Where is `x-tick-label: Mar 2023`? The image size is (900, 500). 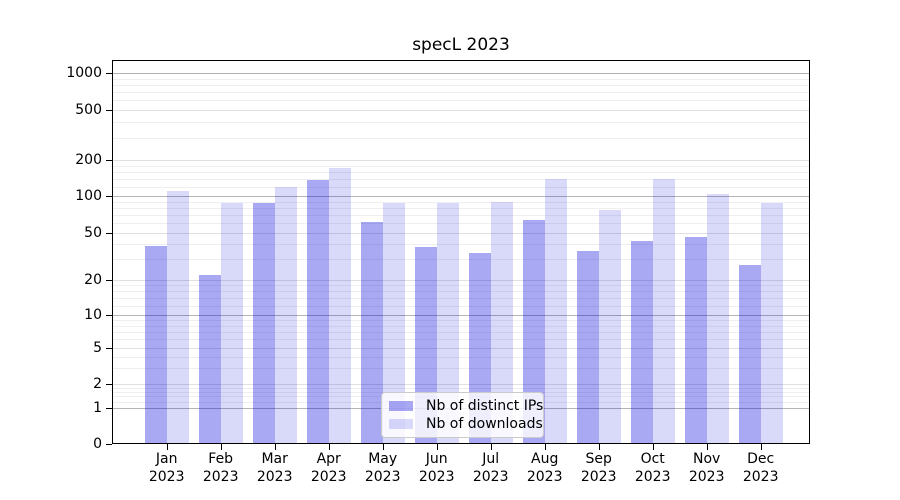
x-tick-label: Mar 2023 is located at coordinates (275, 468).